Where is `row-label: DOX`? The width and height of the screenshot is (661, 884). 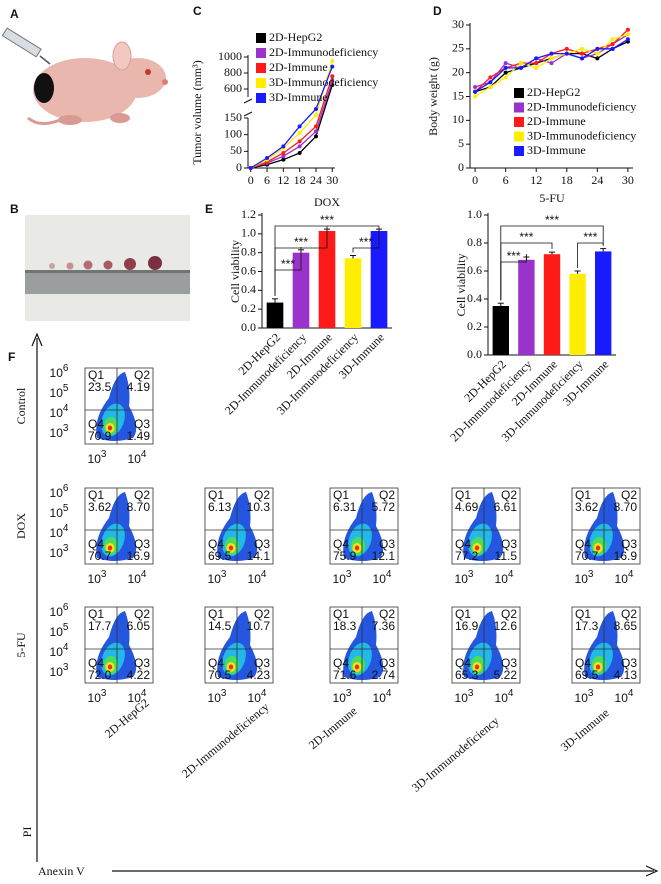 row-label: DOX is located at coordinates (21, 526).